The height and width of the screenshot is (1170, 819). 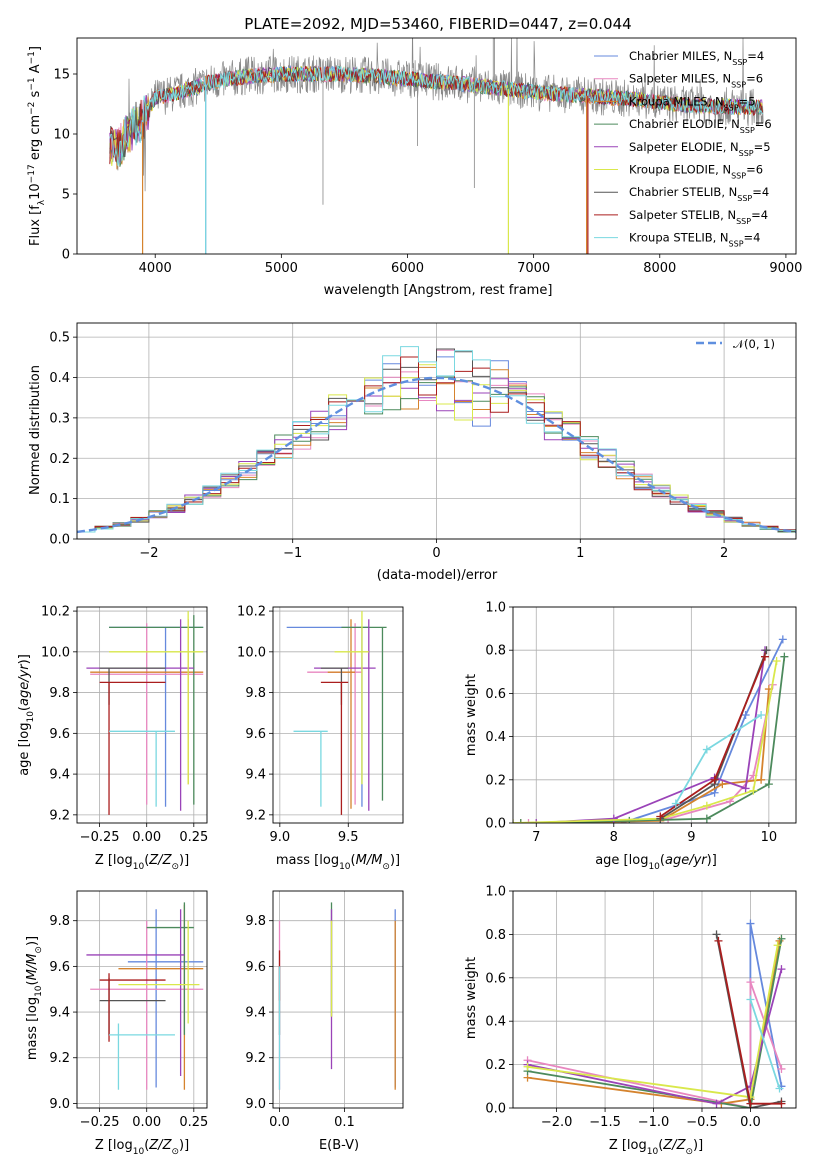 What do you see at coordinates (255, 921) in the screenshot?
I see `y-tick-label: 9.8` at bounding box center [255, 921].